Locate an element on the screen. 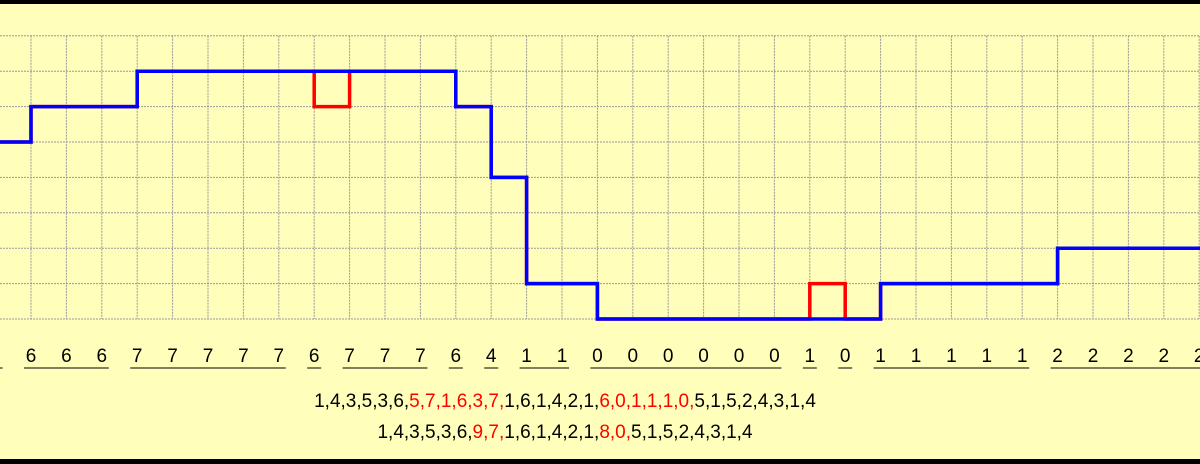  seq-part-highlight: 6,0,1,1,1,0, is located at coordinates (647, 401).